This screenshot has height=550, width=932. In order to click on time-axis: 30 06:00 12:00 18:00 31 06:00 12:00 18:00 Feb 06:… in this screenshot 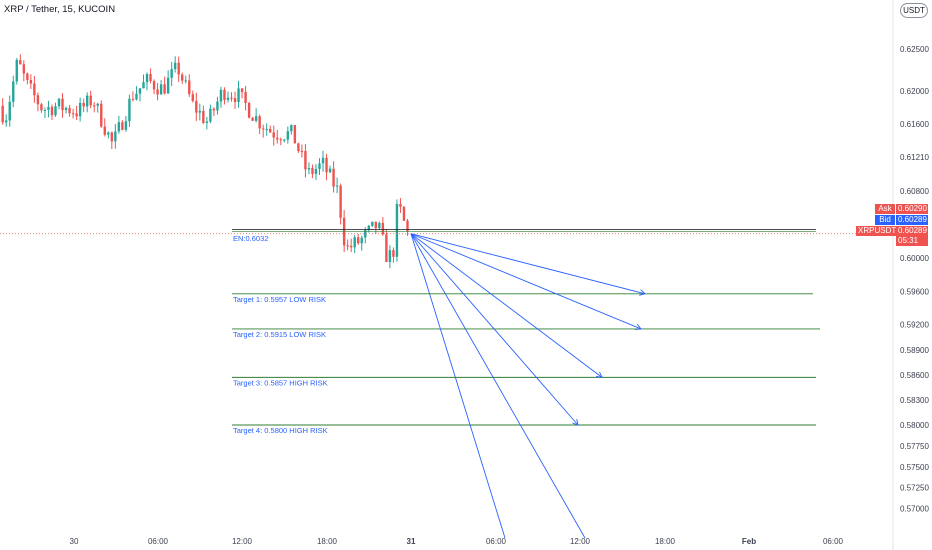, I will do `click(457, 541)`.